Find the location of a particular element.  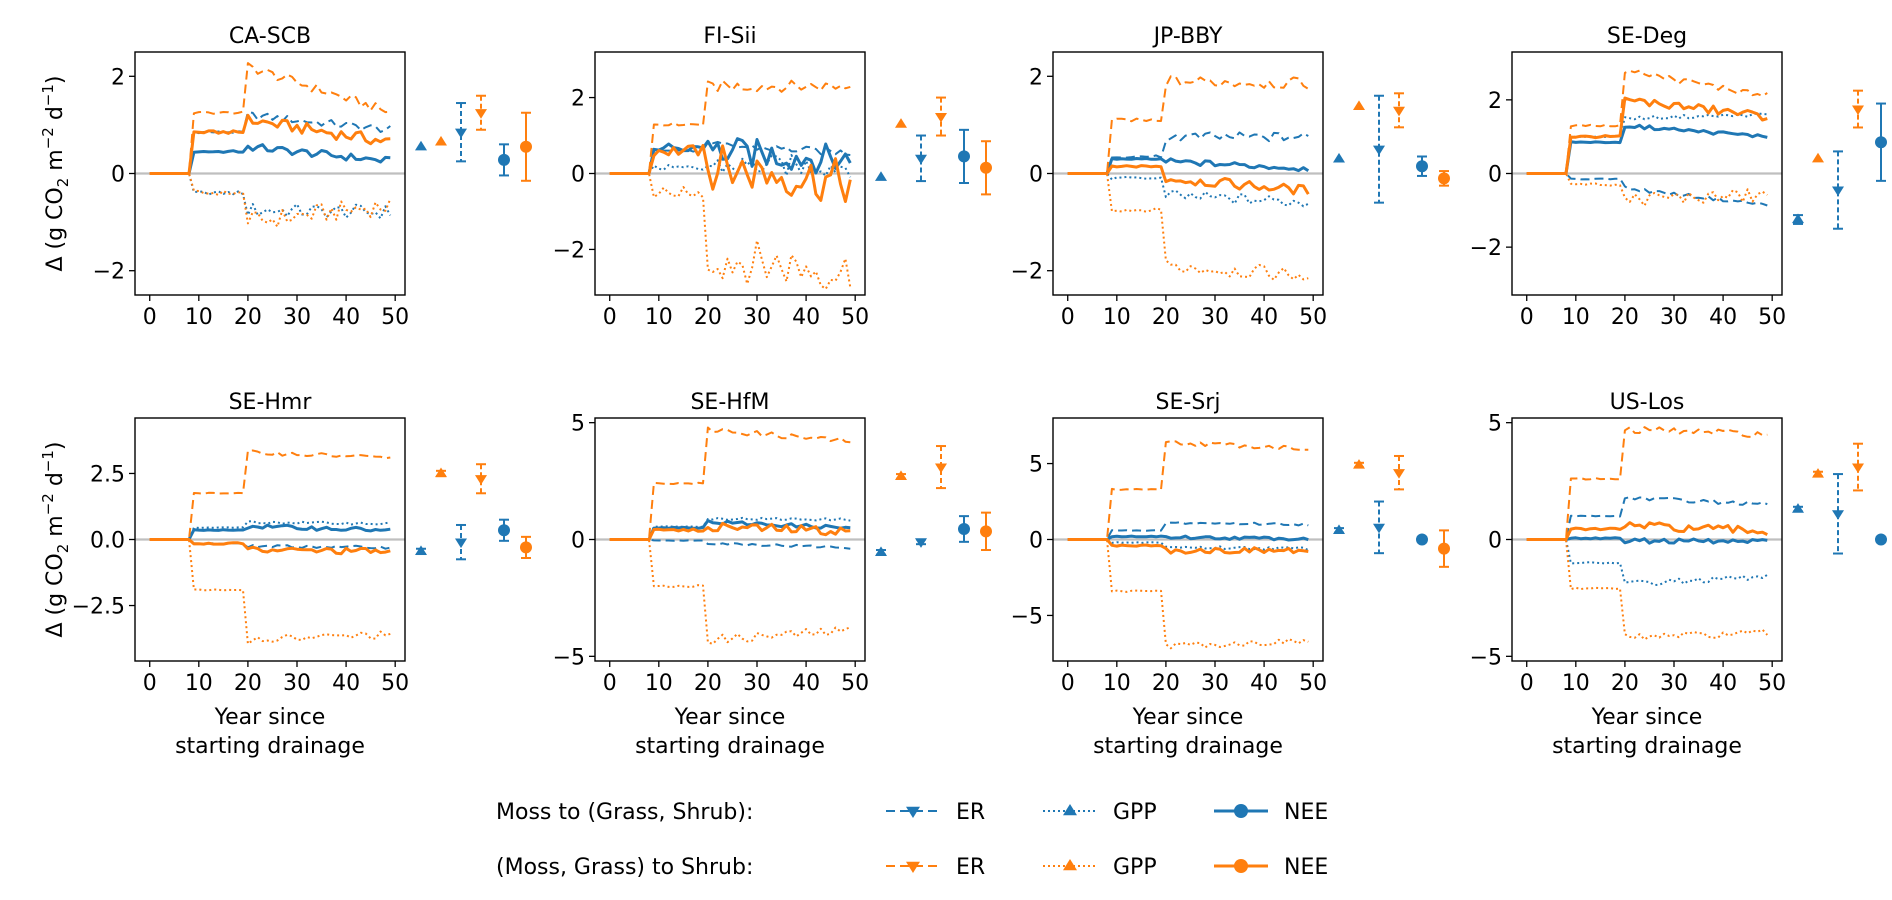

panel-ca-scb: CA-SCB 0 10 20 30 40 50 −2 0 2 Δ (g CO2 m−2 d−1) is located at coordinates (285, 177).